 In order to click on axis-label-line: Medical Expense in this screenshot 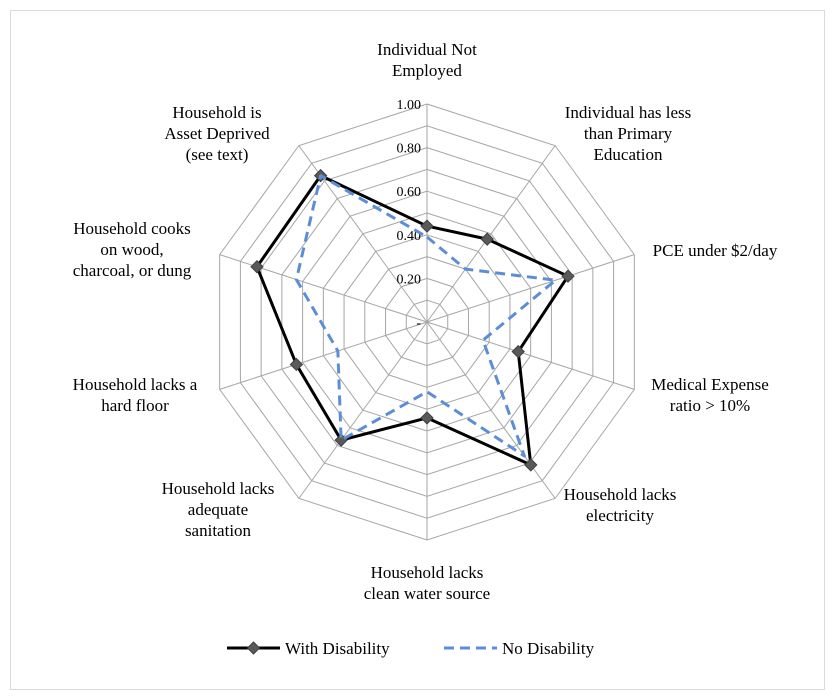, I will do `click(710, 384)`.